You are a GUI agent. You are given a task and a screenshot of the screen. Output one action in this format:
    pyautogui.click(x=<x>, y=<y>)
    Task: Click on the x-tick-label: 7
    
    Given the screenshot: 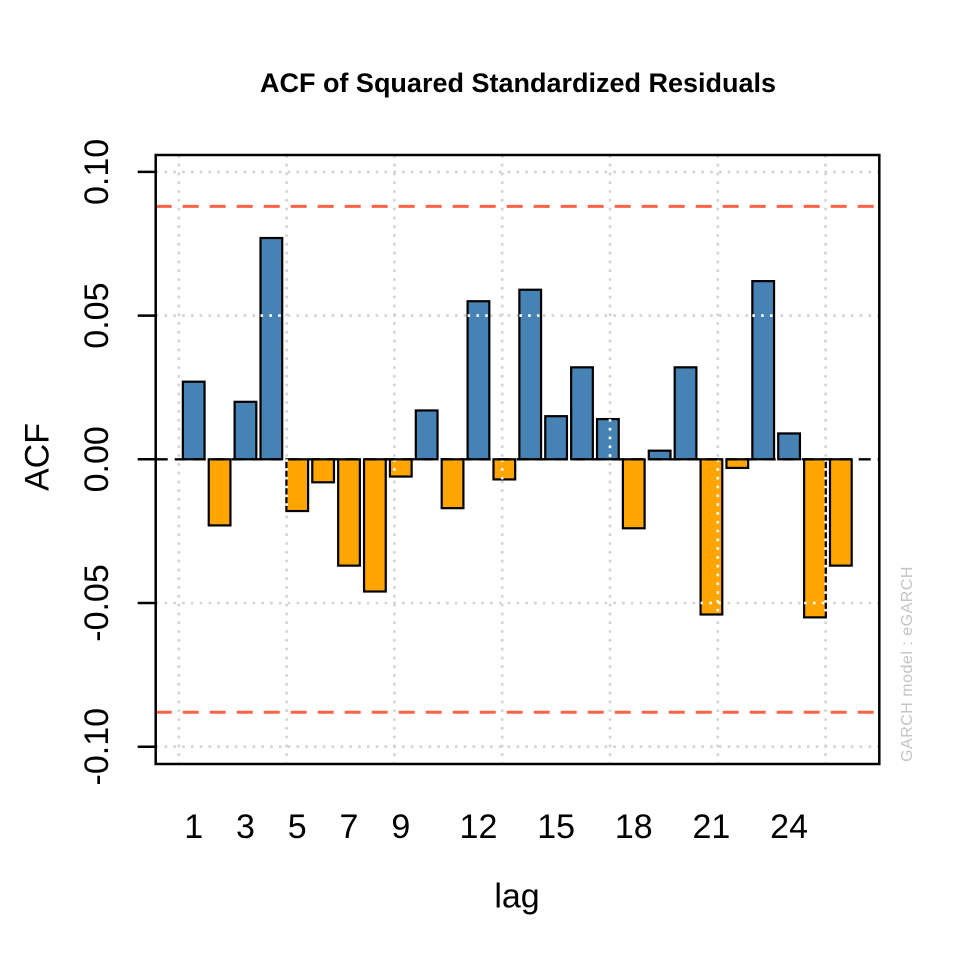 What is the action you would take?
    pyautogui.click(x=349, y=827)
    